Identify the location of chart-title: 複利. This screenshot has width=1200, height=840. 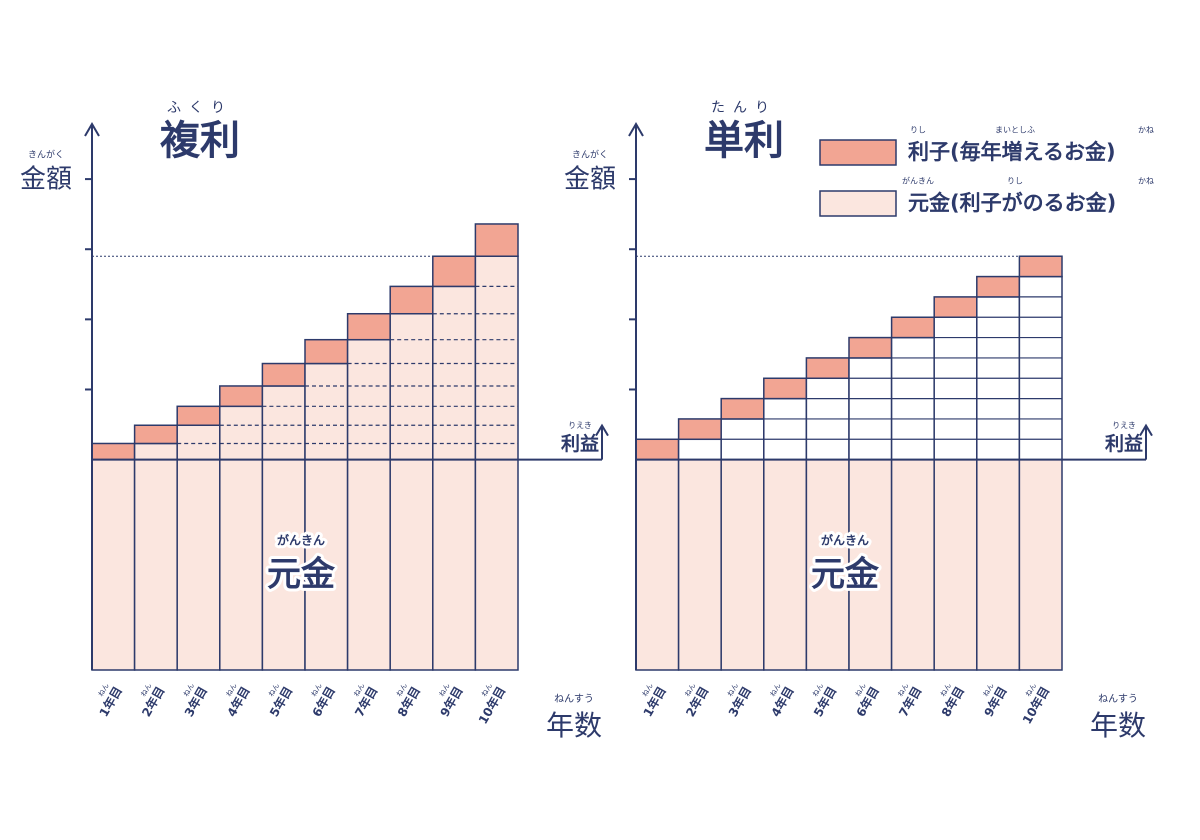
(200, 141).